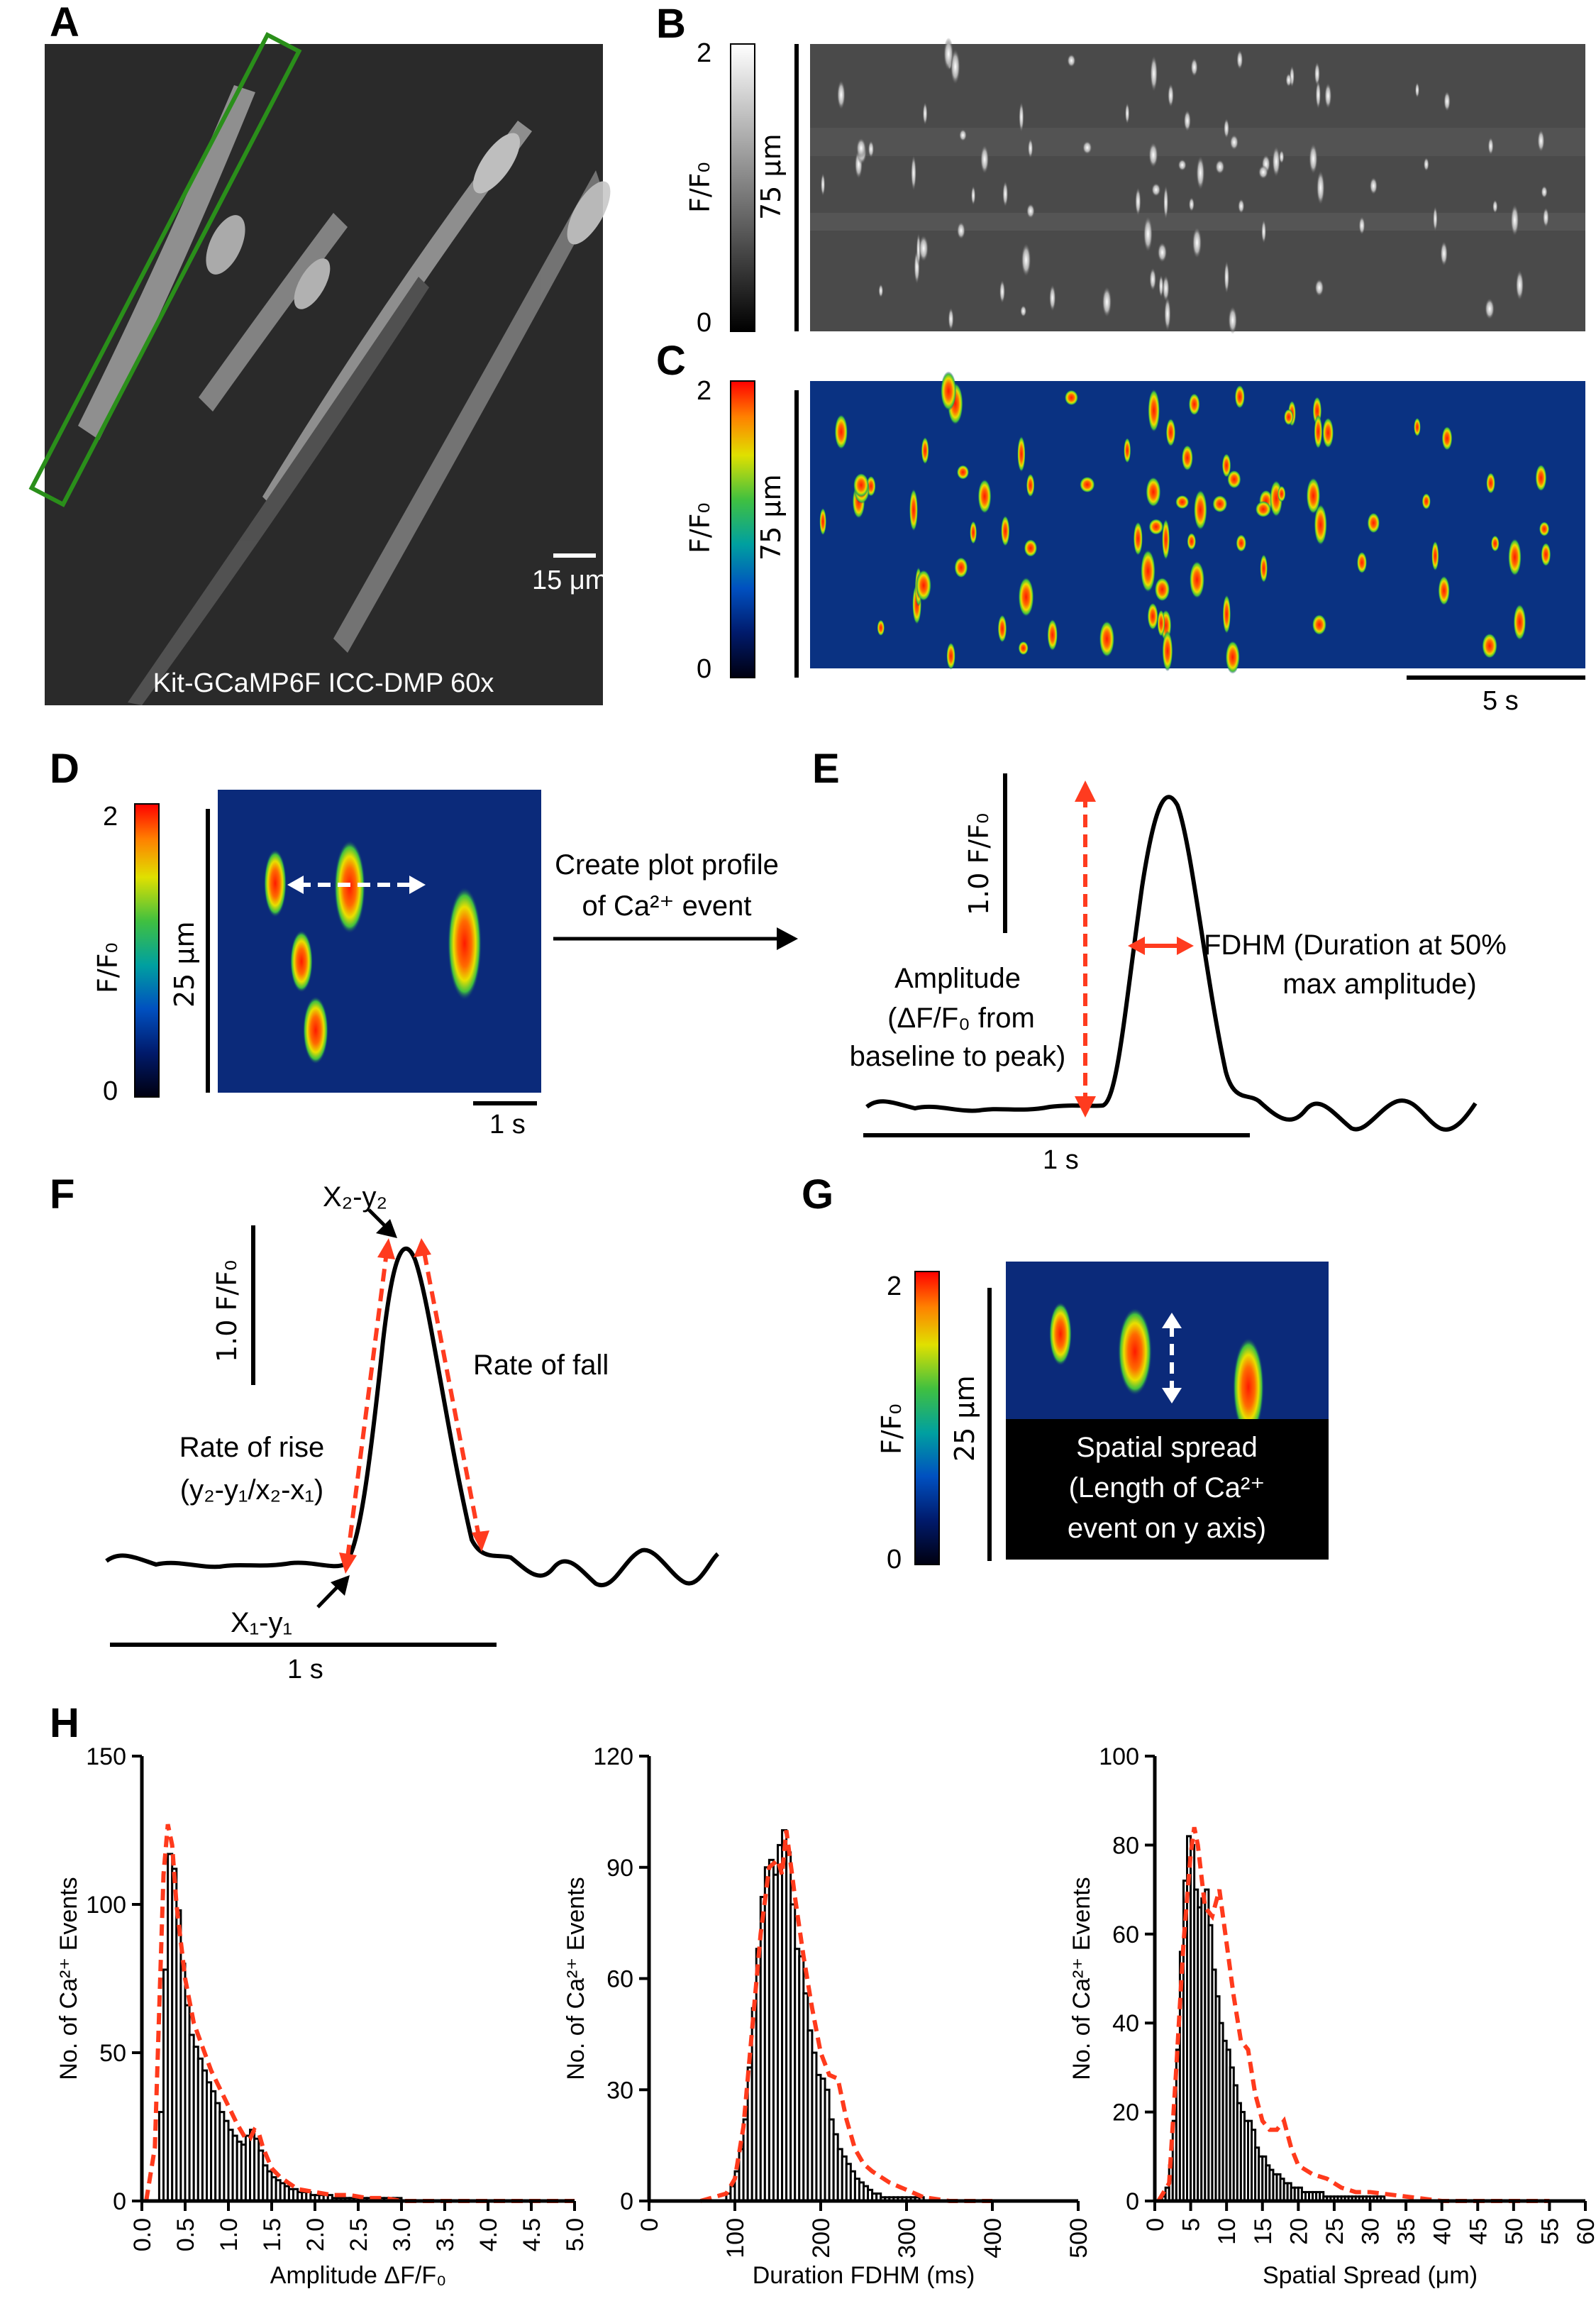 The image size is (1596, 2306). I want to click on panel-letter-e: E, so click(826, 769).